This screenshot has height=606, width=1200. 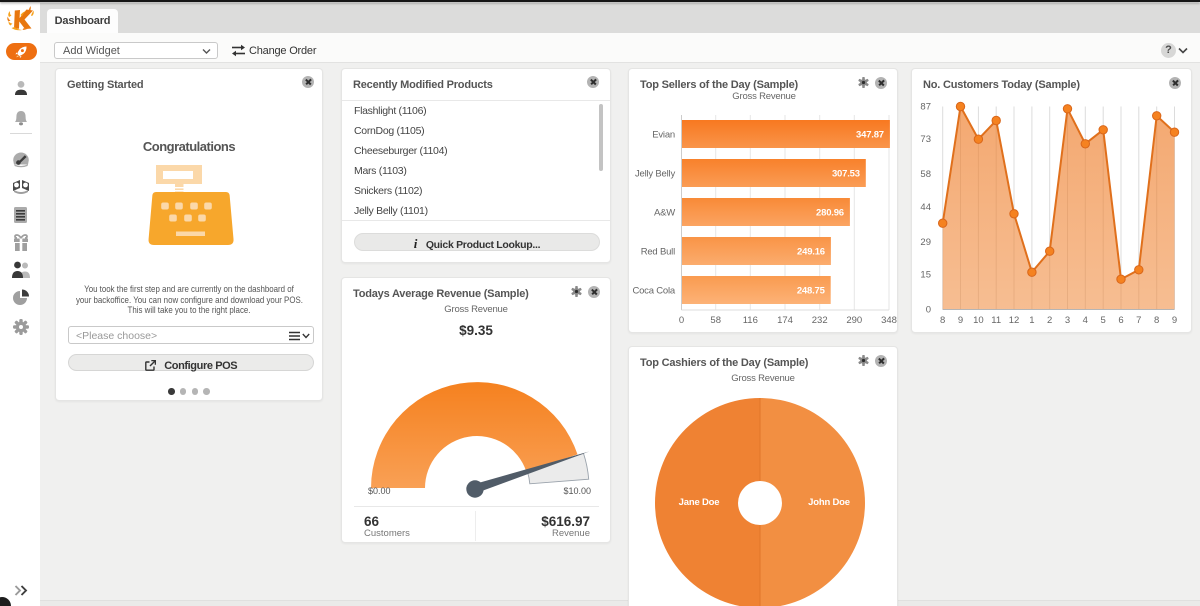 I want to click on svg-text: 29, so click(x=925, y=242).